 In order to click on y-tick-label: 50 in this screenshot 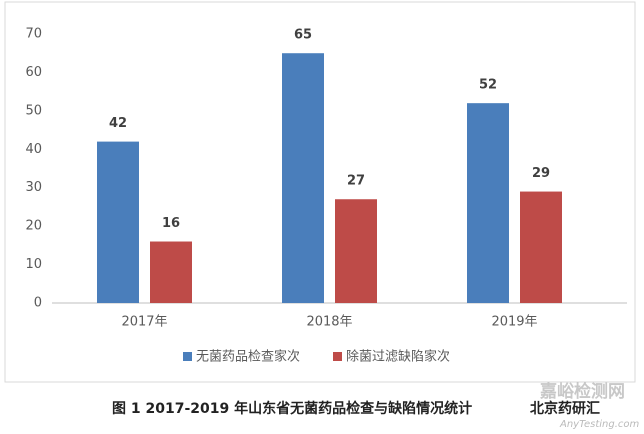, I will do `click(33, 110)`.